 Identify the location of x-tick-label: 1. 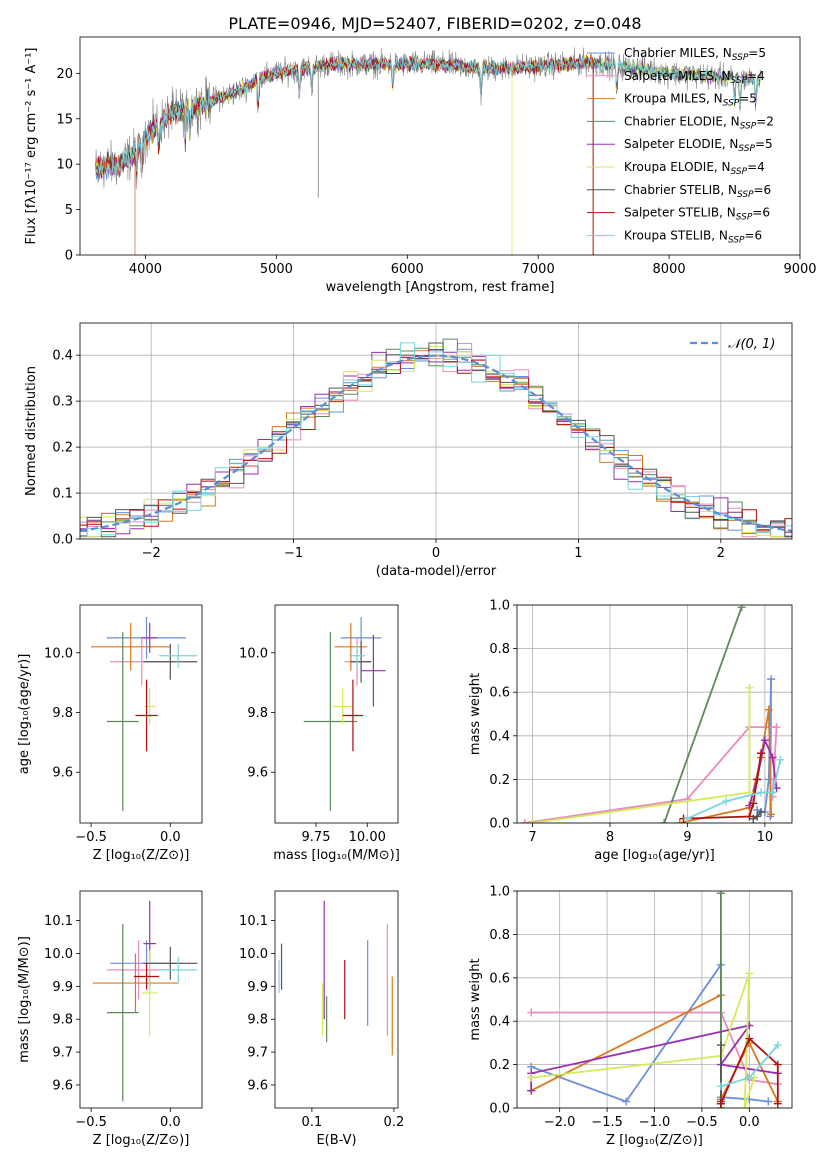
(578, 553).